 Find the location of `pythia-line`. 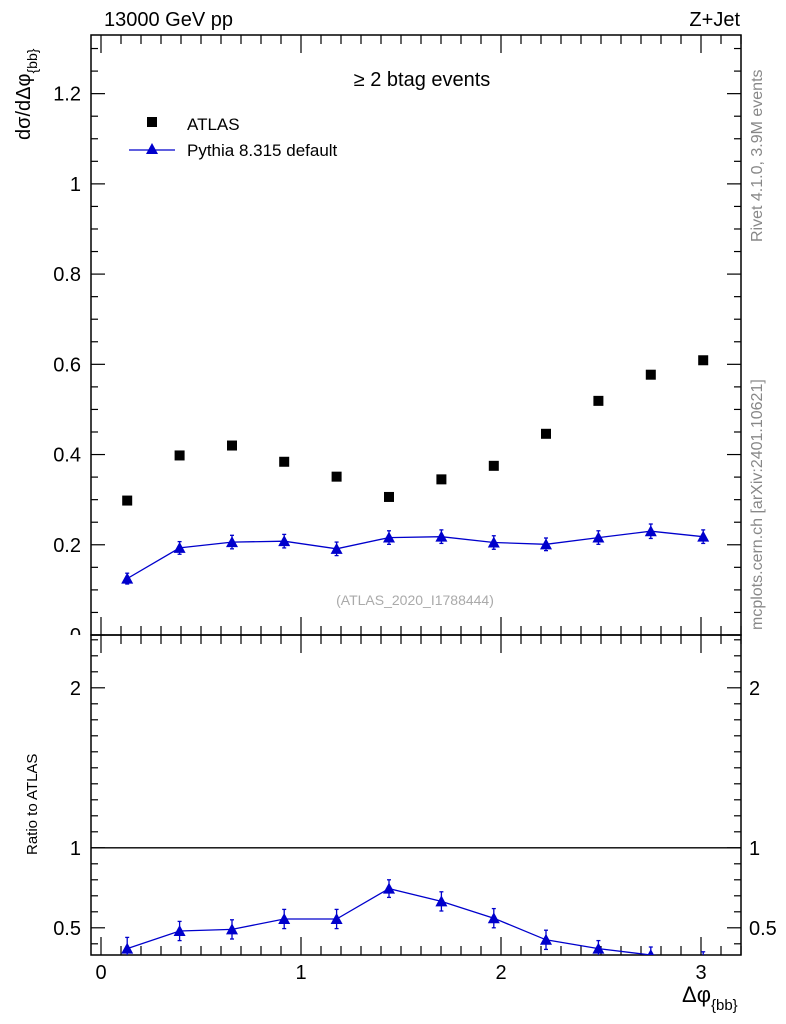

pythia-line is located at coordinates (415, 555).